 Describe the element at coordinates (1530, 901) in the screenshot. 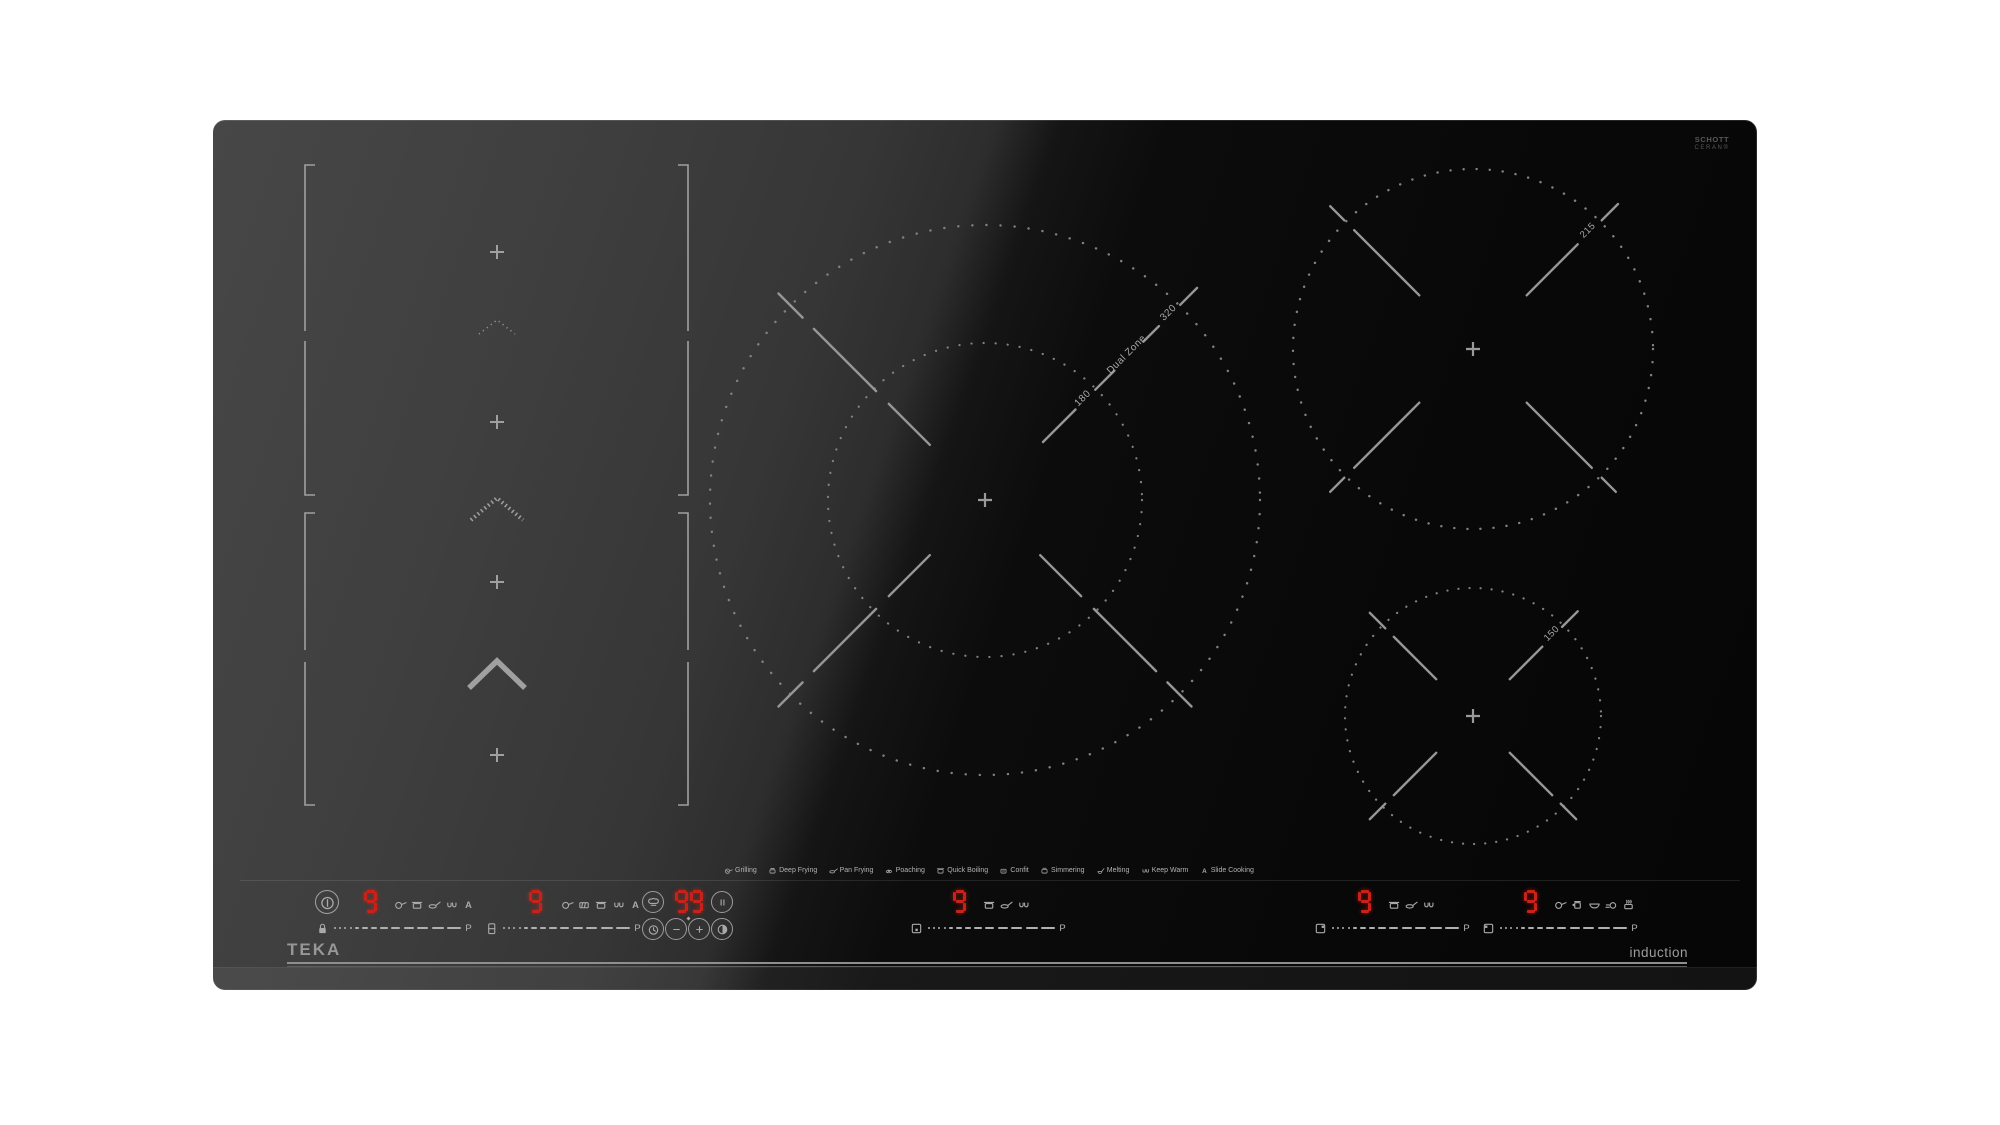

I see `zone-power-display` at that location.